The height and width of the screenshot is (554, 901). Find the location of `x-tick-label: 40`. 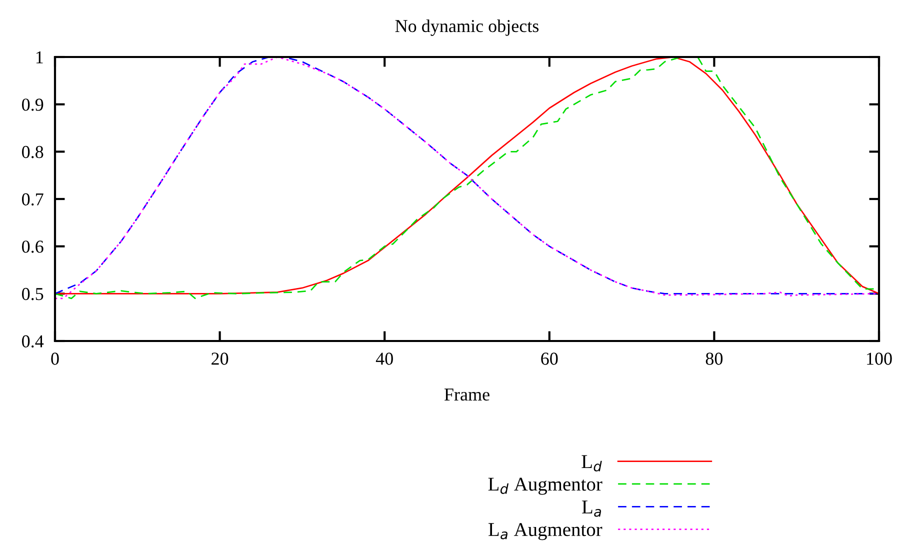

x-tick-label: 40 is located at coordinates (384, 358).